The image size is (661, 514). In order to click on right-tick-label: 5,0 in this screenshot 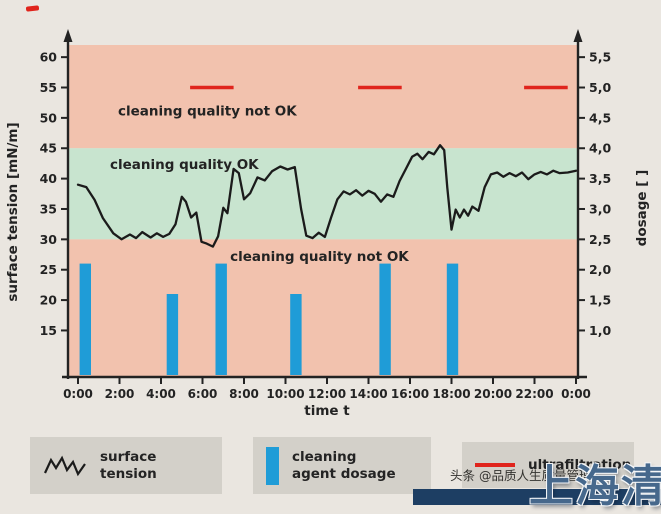, I will do `click(600, 87)`.